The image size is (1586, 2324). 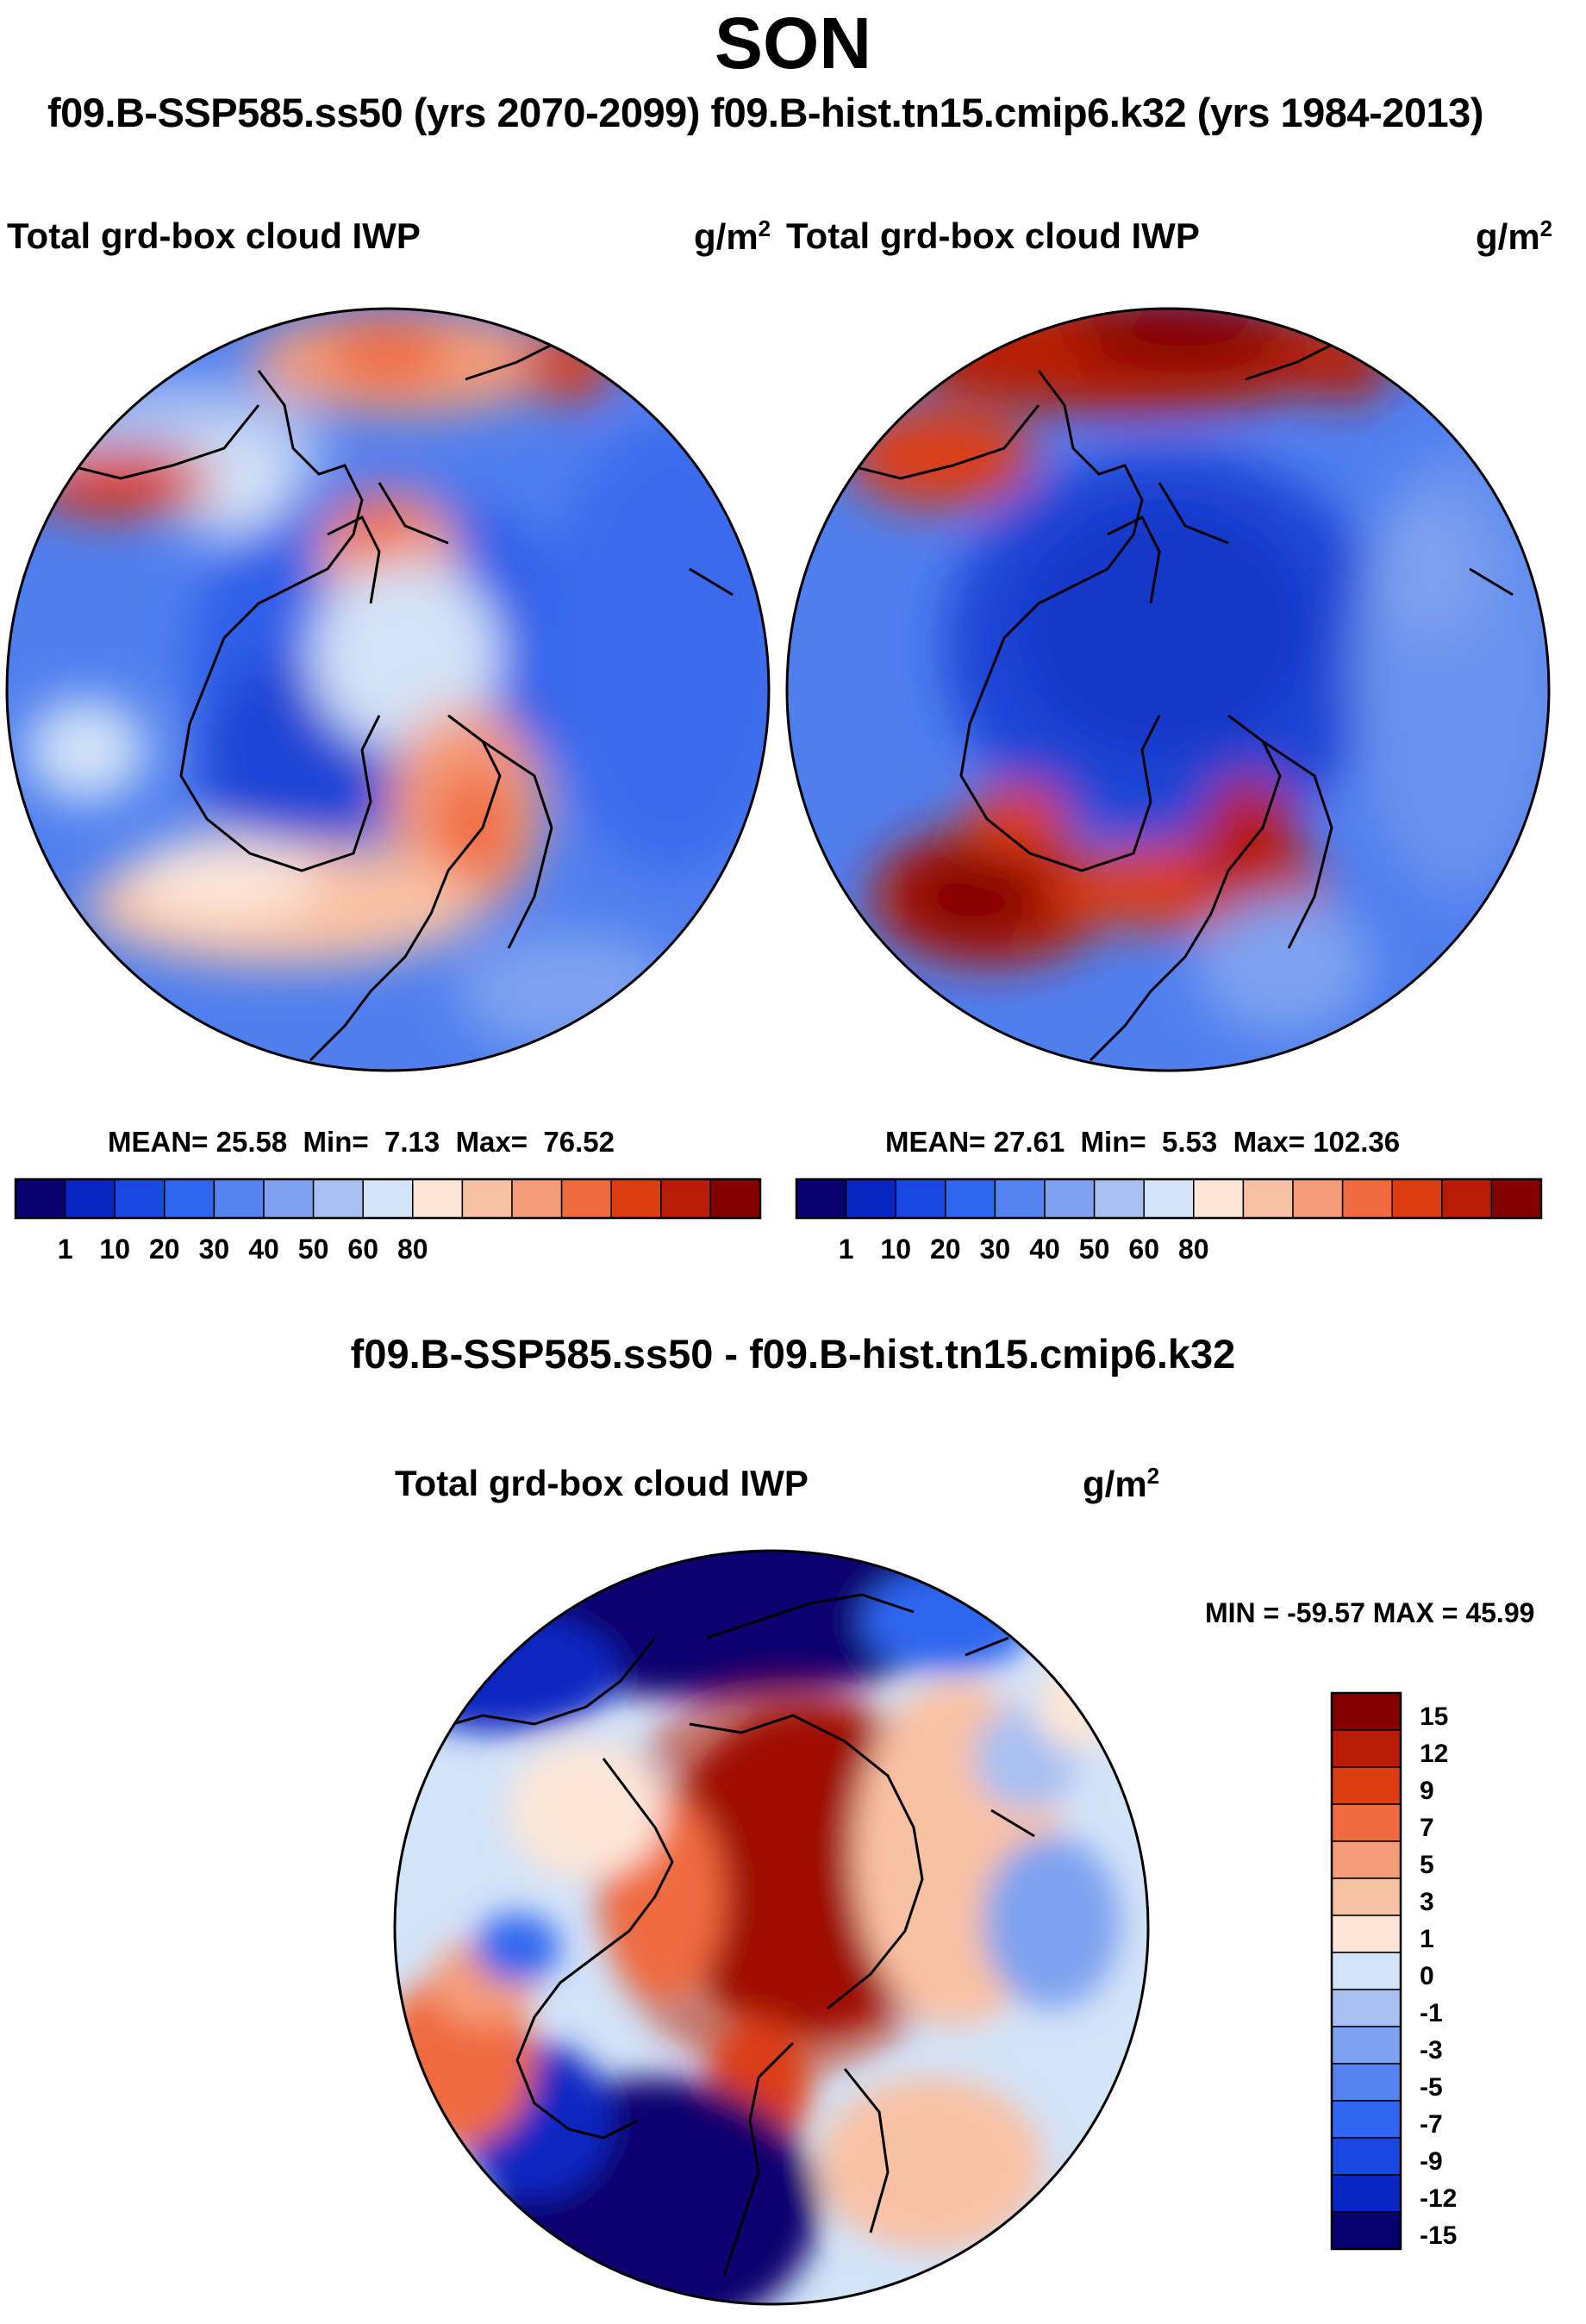 What do you see at coordinates (1153, 1476) in the screenshot?
I see `diff-units-exp: 2` at bounding box center [1153, 1476].